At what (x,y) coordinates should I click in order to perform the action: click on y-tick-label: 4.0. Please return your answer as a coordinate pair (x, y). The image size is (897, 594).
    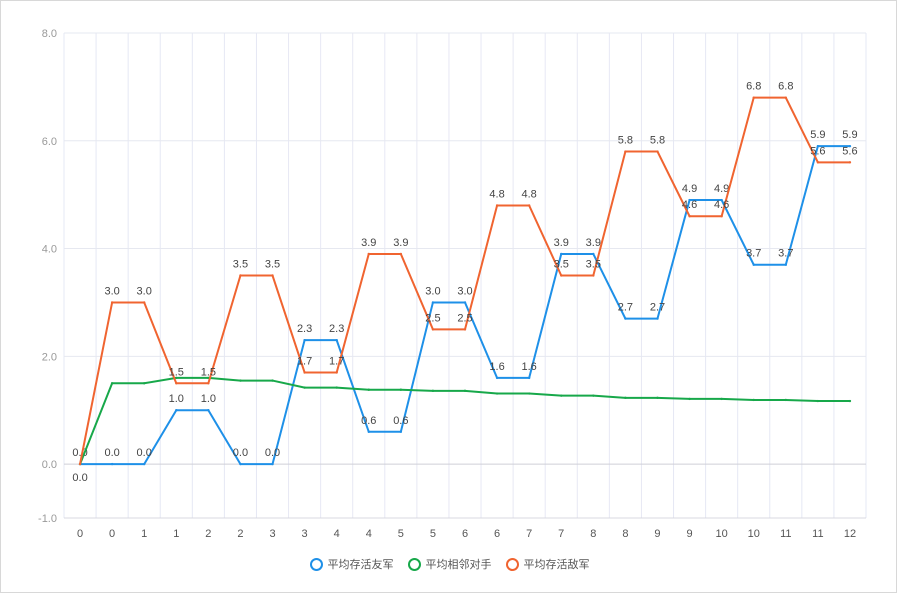
    Looking at the image, I should click on (49, 250).